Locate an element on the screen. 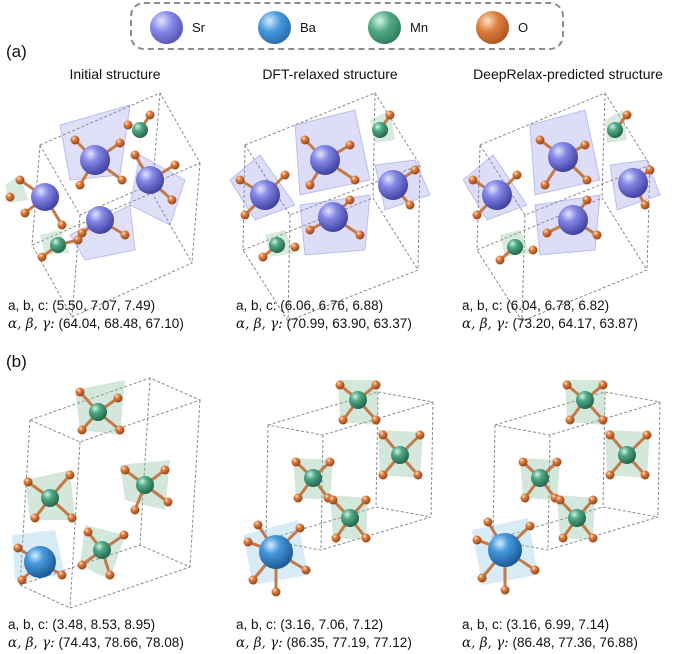  lattice-lengths: a, b, c: (3.16, 7.06, 7.12) is located at coordinates (310, 624).